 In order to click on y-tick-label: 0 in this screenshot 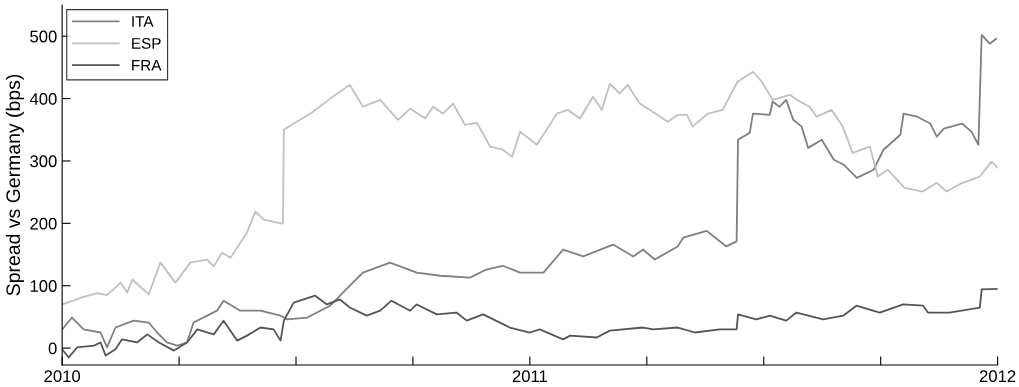, I will do `click(52, 348)`.